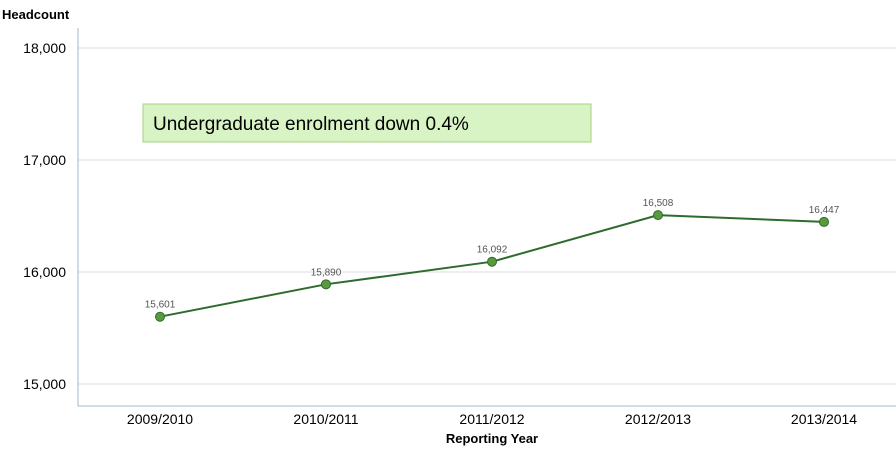 The image size is (896, 450). What do you see at coordinates (824, 419) in the screenshot?
I see `x-tick-label: 2013/2014` at bounding box center [824, 419].